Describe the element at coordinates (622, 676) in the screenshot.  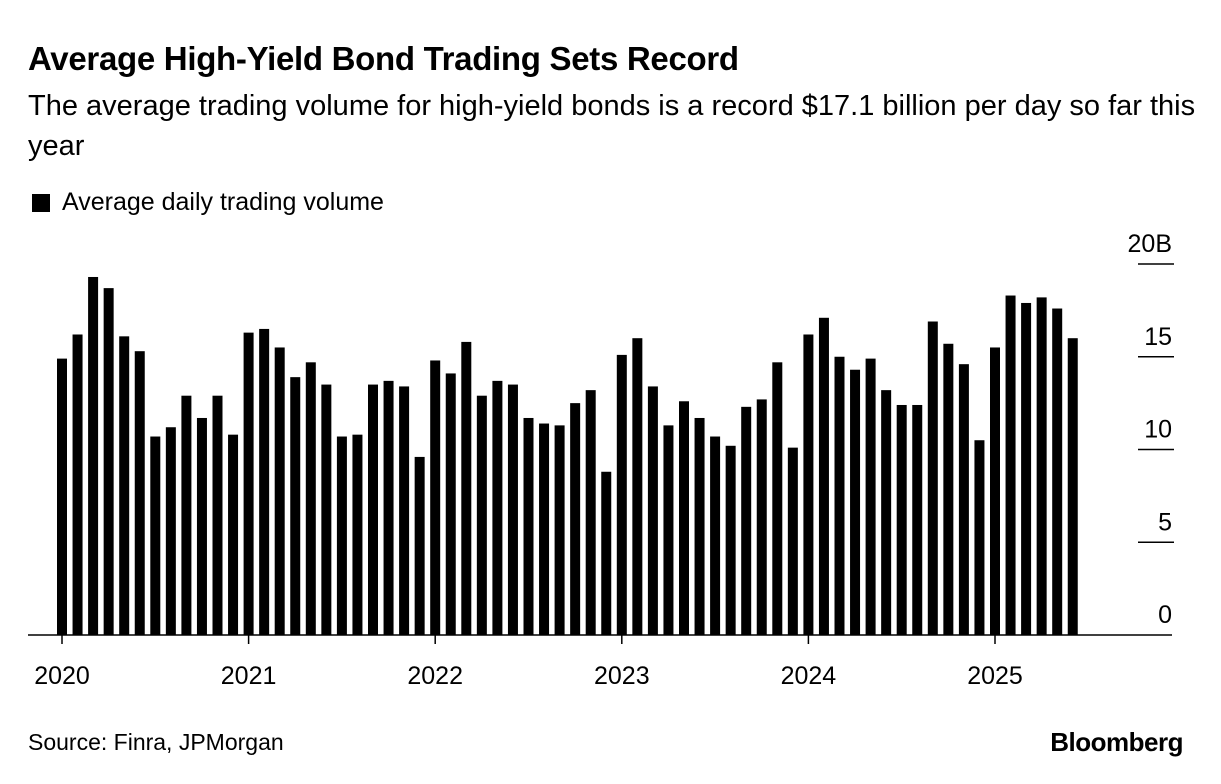
I see `x-tick-label: 2023` at that location.